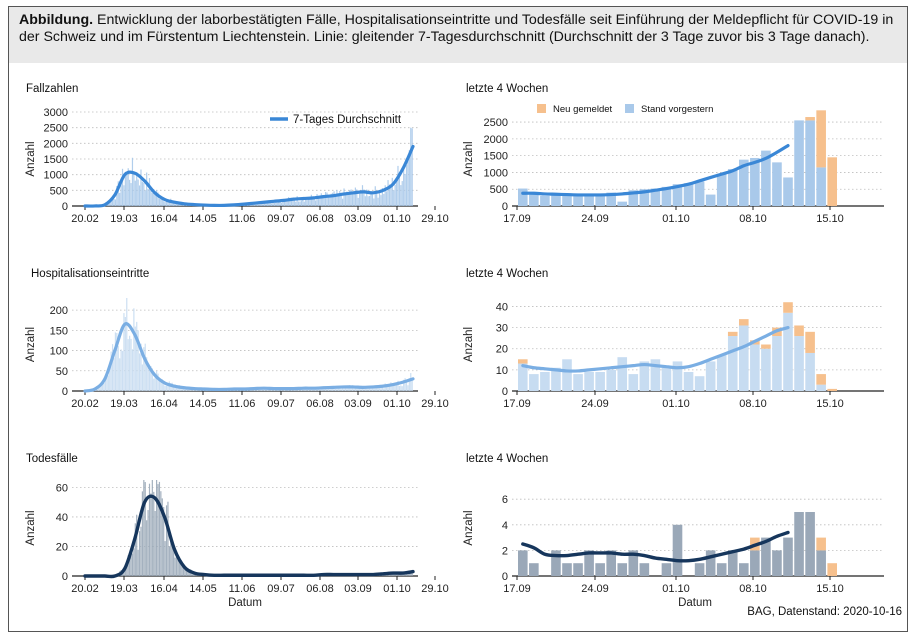  I want to click on y-tick-label: 0, so click(65, 392).